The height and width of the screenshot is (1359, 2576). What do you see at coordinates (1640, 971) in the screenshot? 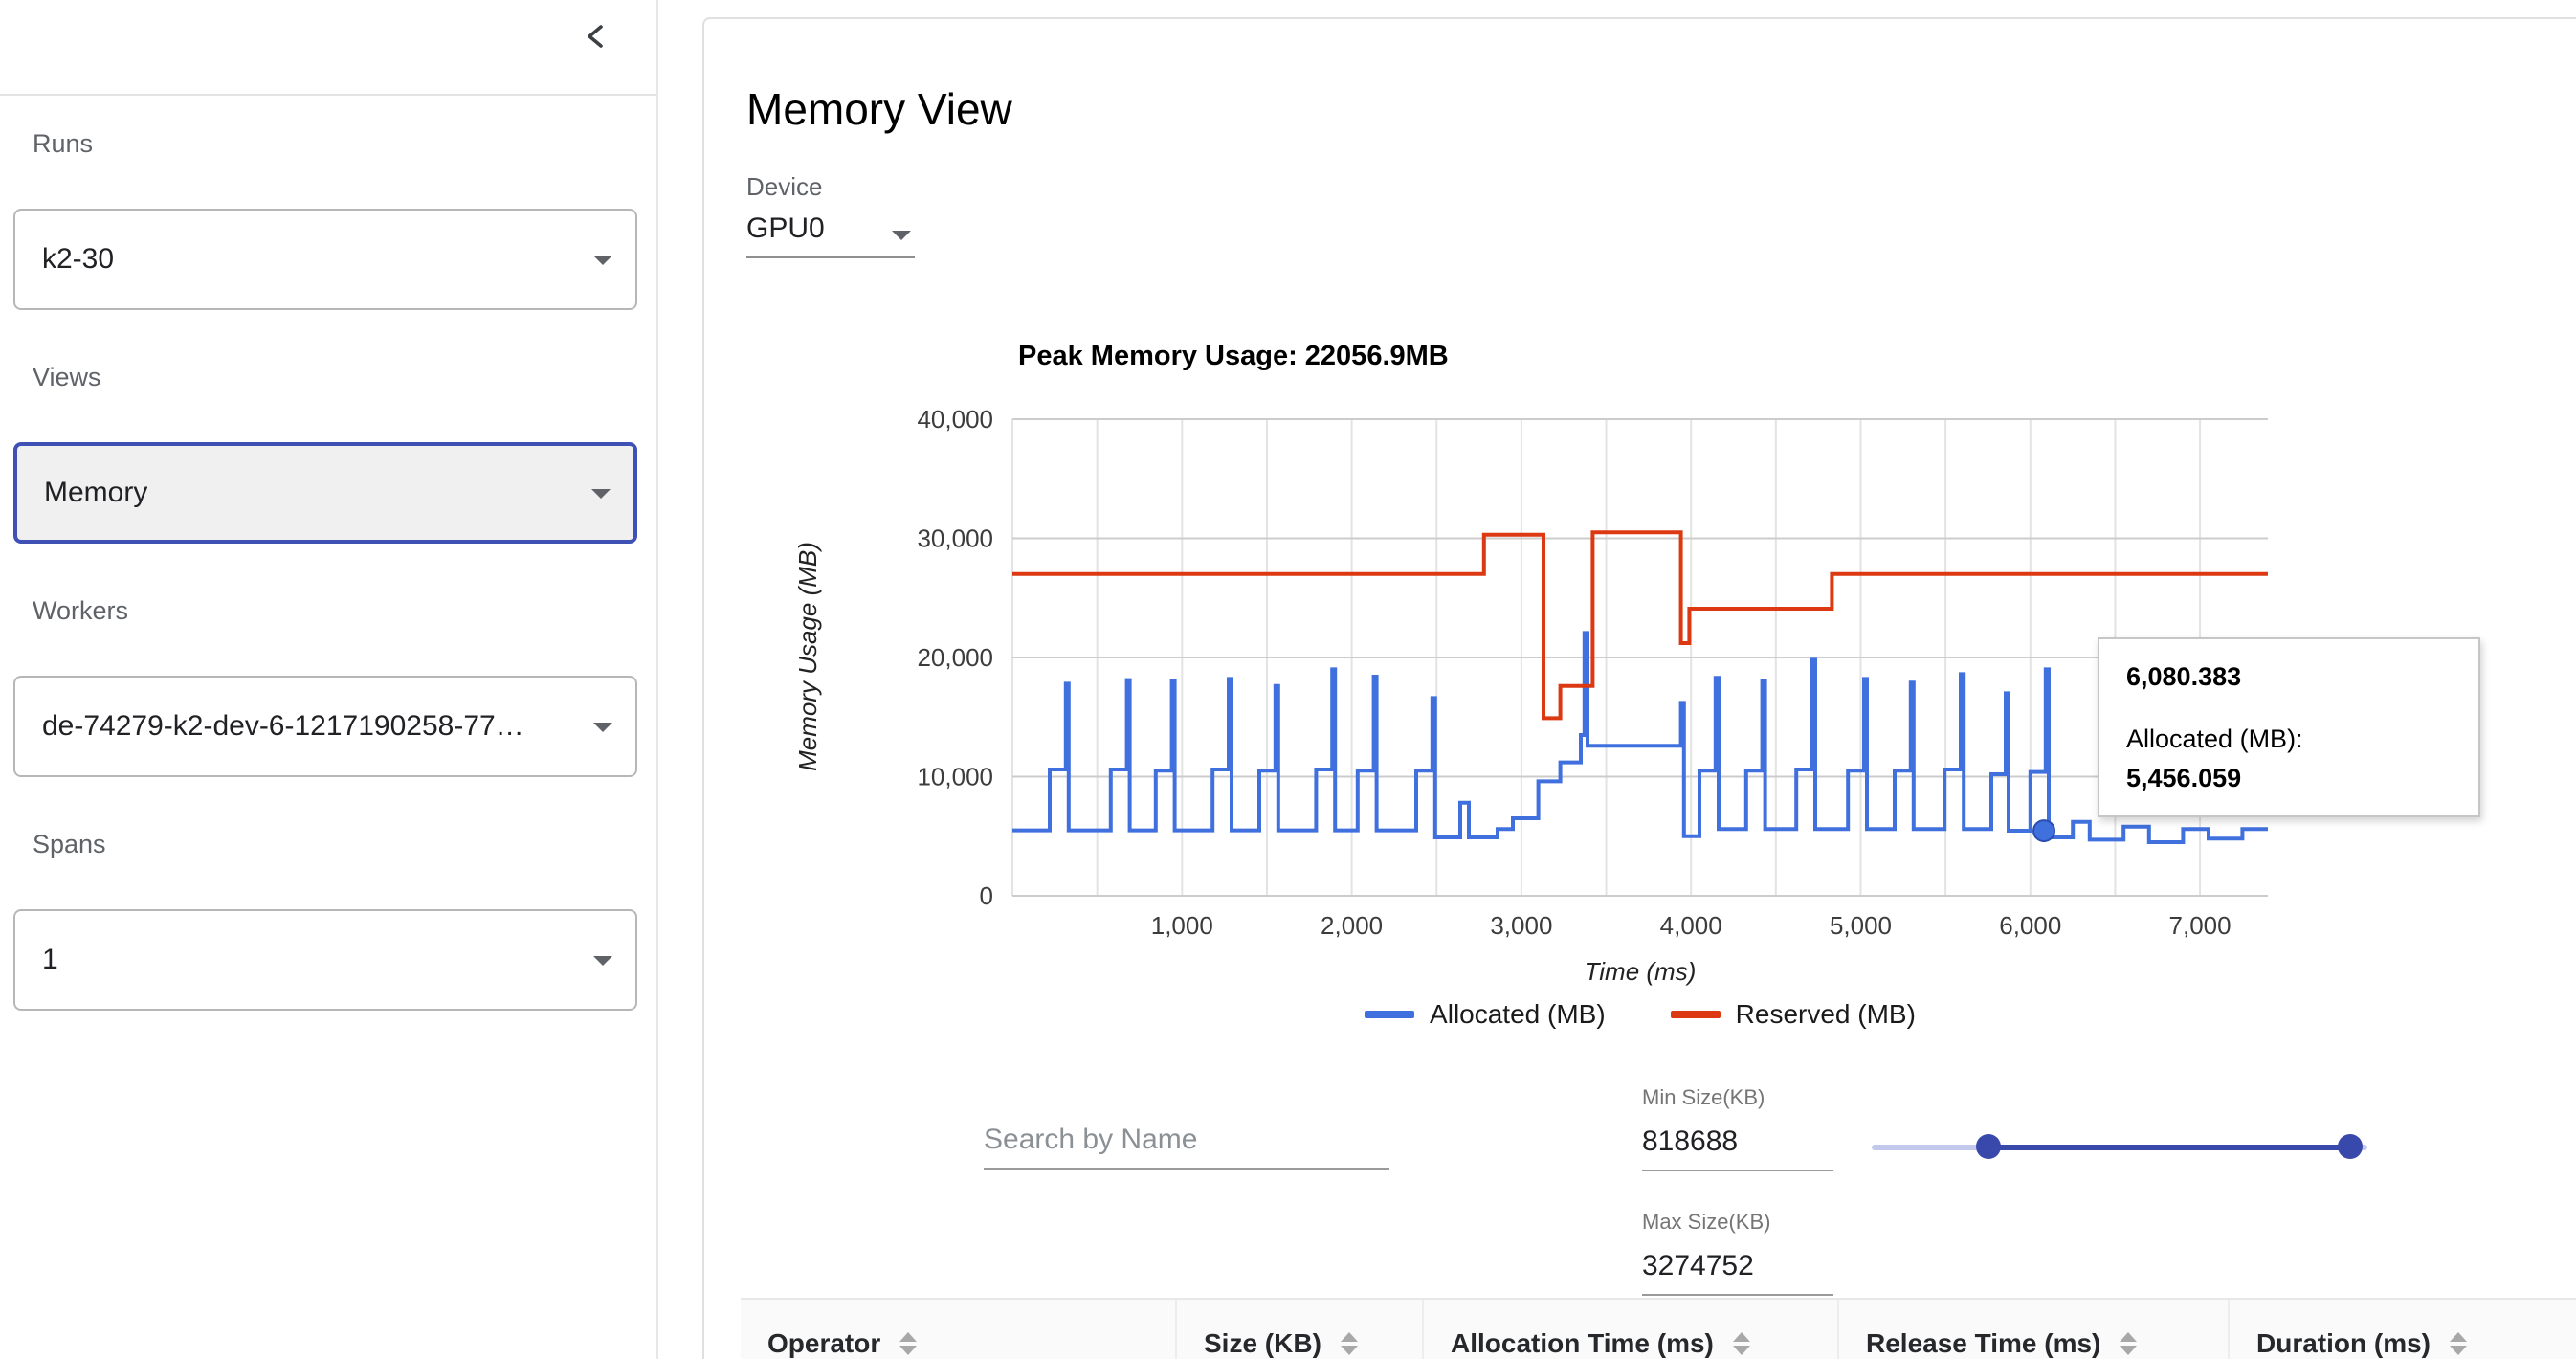
I see `x-axis-title: Time (ms)` at bounding box center [1640, 971].